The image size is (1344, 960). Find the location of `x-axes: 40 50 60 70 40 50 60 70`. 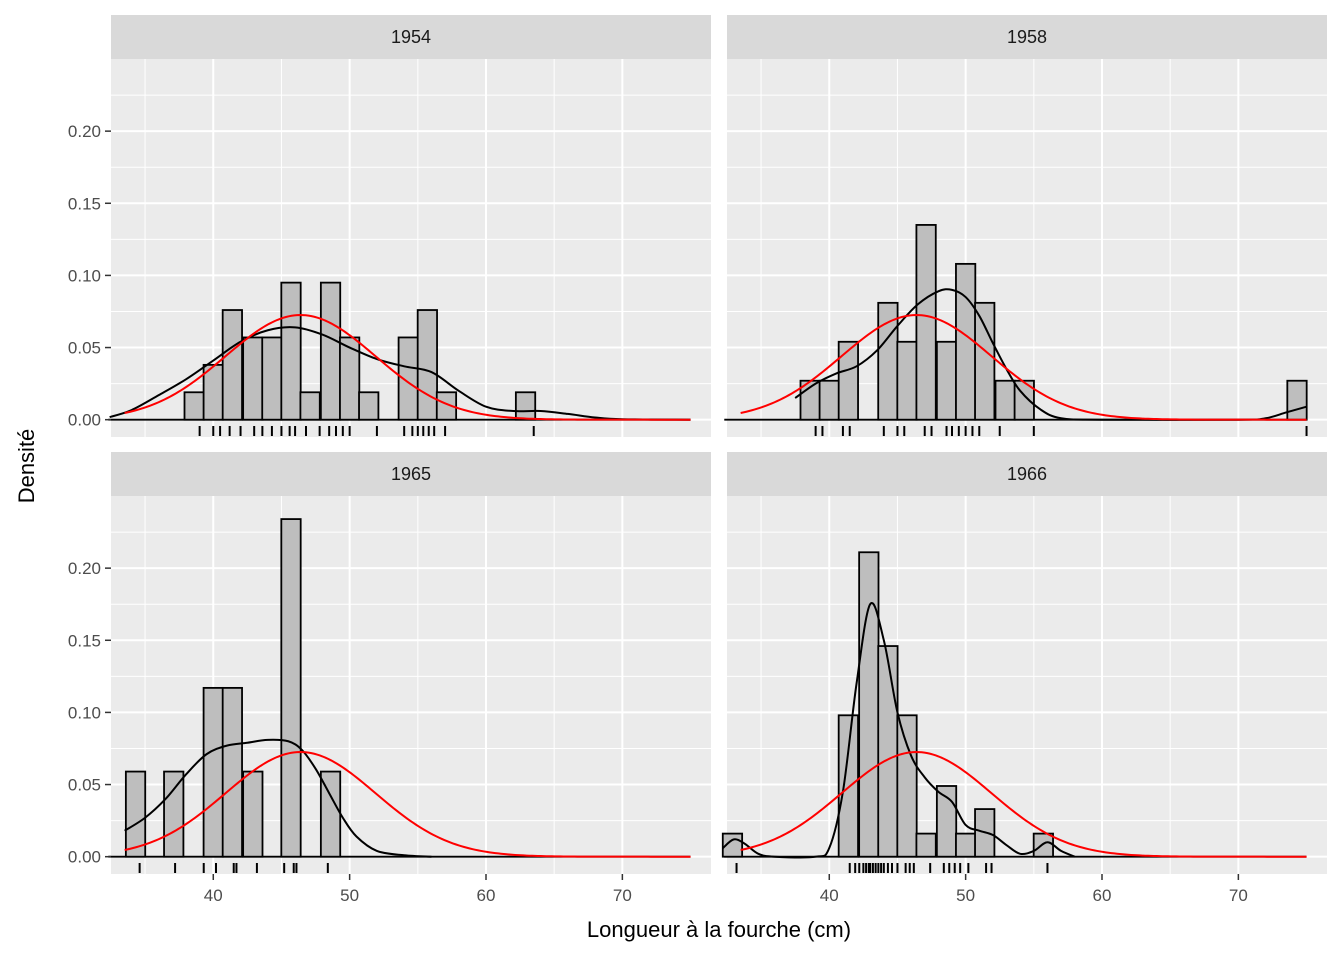

x-axes: 40 50 60 70 40 50 60 70 is located at coordinates (726, 889).